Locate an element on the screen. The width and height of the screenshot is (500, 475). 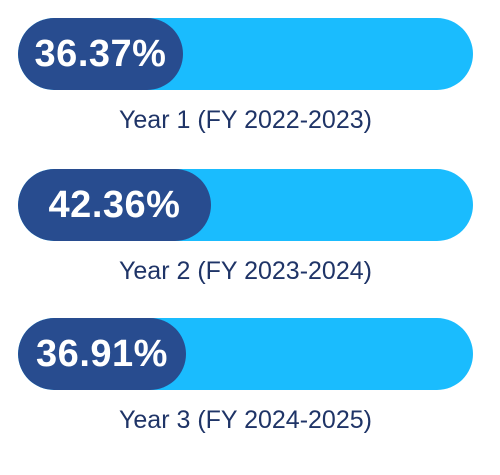
value-label: 42.36% is located at coordinates (114, 205).